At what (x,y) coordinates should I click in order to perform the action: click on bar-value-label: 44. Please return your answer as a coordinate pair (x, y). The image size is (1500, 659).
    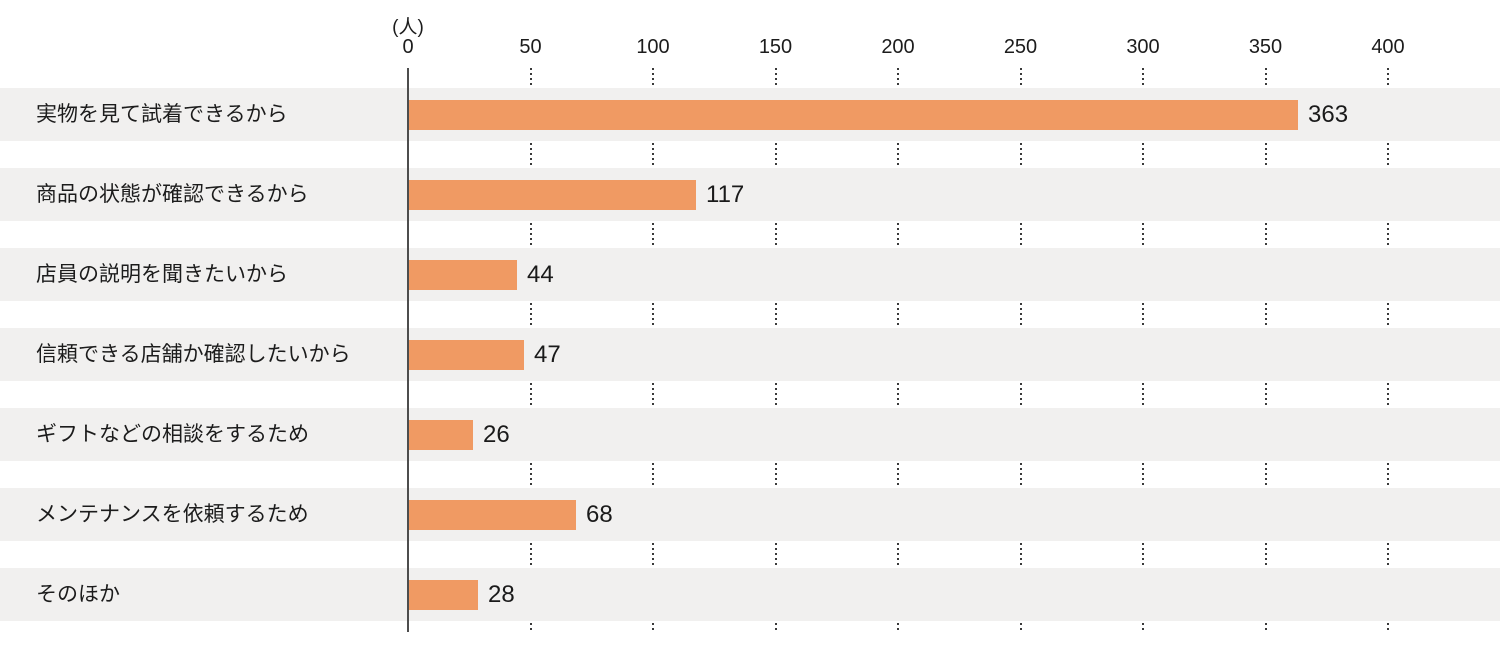
    Looking at the image, I should click on (540, 274).